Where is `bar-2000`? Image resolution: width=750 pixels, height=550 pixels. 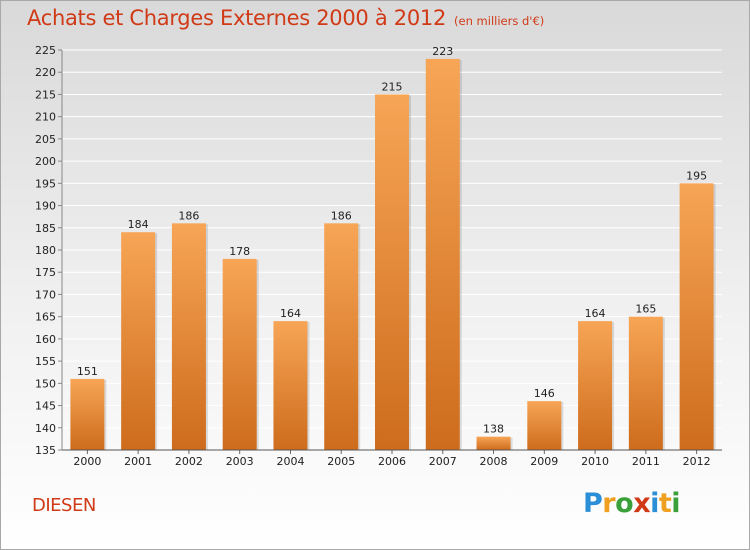 bar-2000 is located at coordinates (87, 414).